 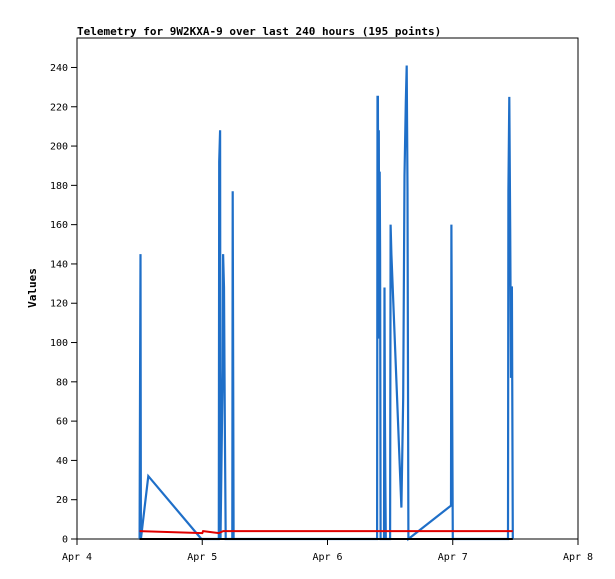 I want to click on x-tick-label: Apr 7, so click(x=453, y=557).